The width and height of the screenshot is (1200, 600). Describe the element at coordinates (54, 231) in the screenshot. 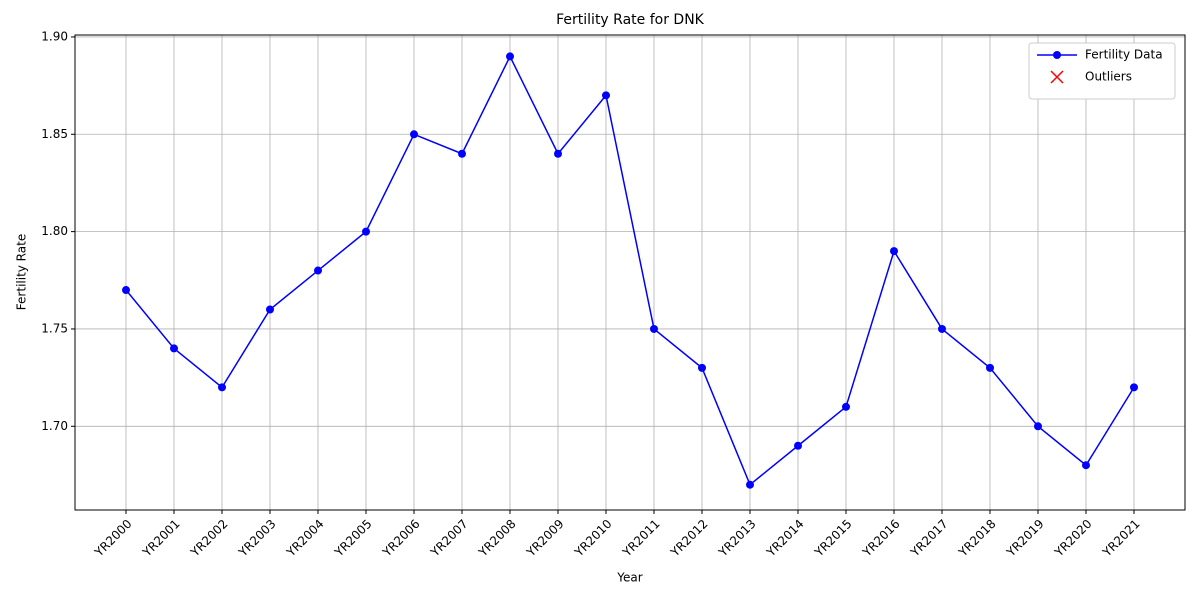

I see `y-tick-label: 1.80` at that location.